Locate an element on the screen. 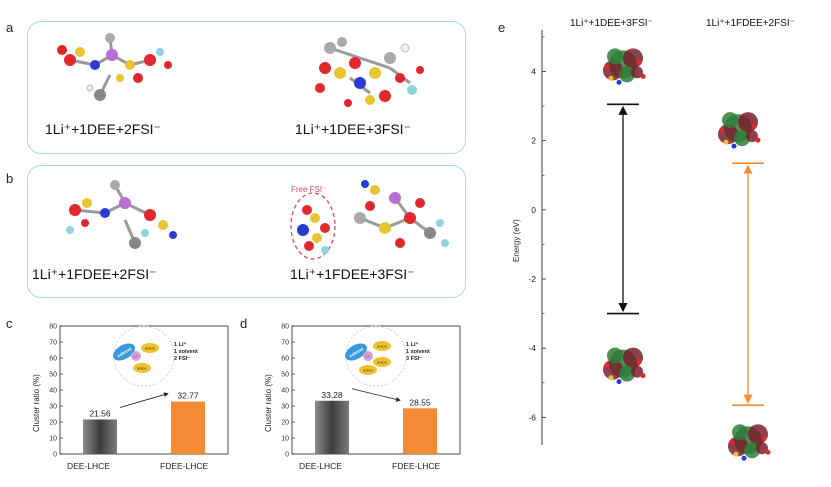 This screenshot has width=831, height=487. chart-c-inset-anion-text-1: anion is located at coordinates (142, 368).